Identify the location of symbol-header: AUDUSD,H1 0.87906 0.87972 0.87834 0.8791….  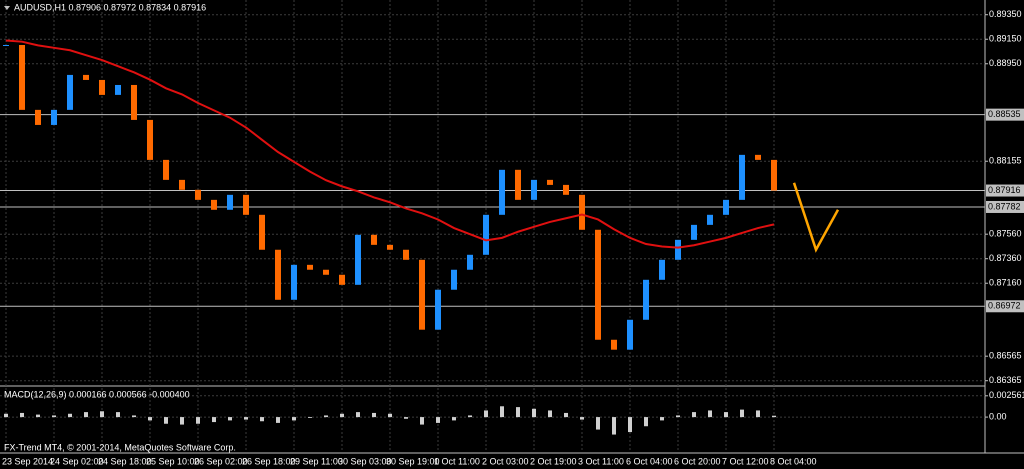
(110, 7).